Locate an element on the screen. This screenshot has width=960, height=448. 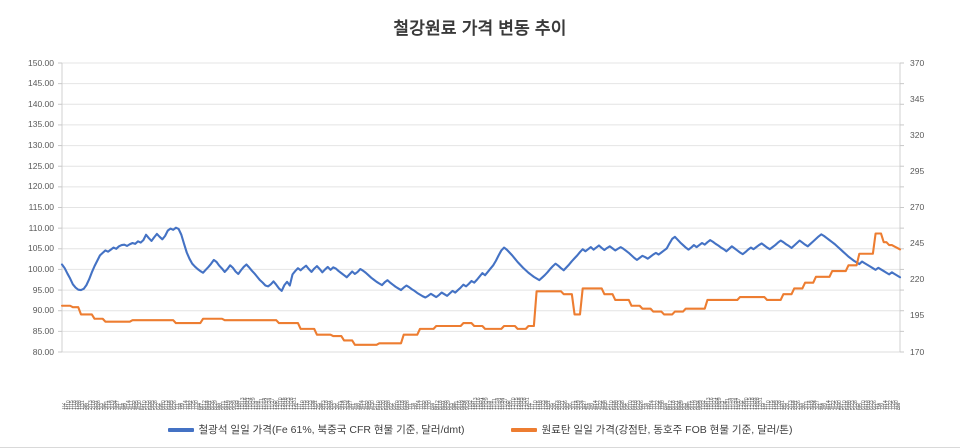
y-axis-tick-label-left: 80.00 is located at coordinates (43, 351).